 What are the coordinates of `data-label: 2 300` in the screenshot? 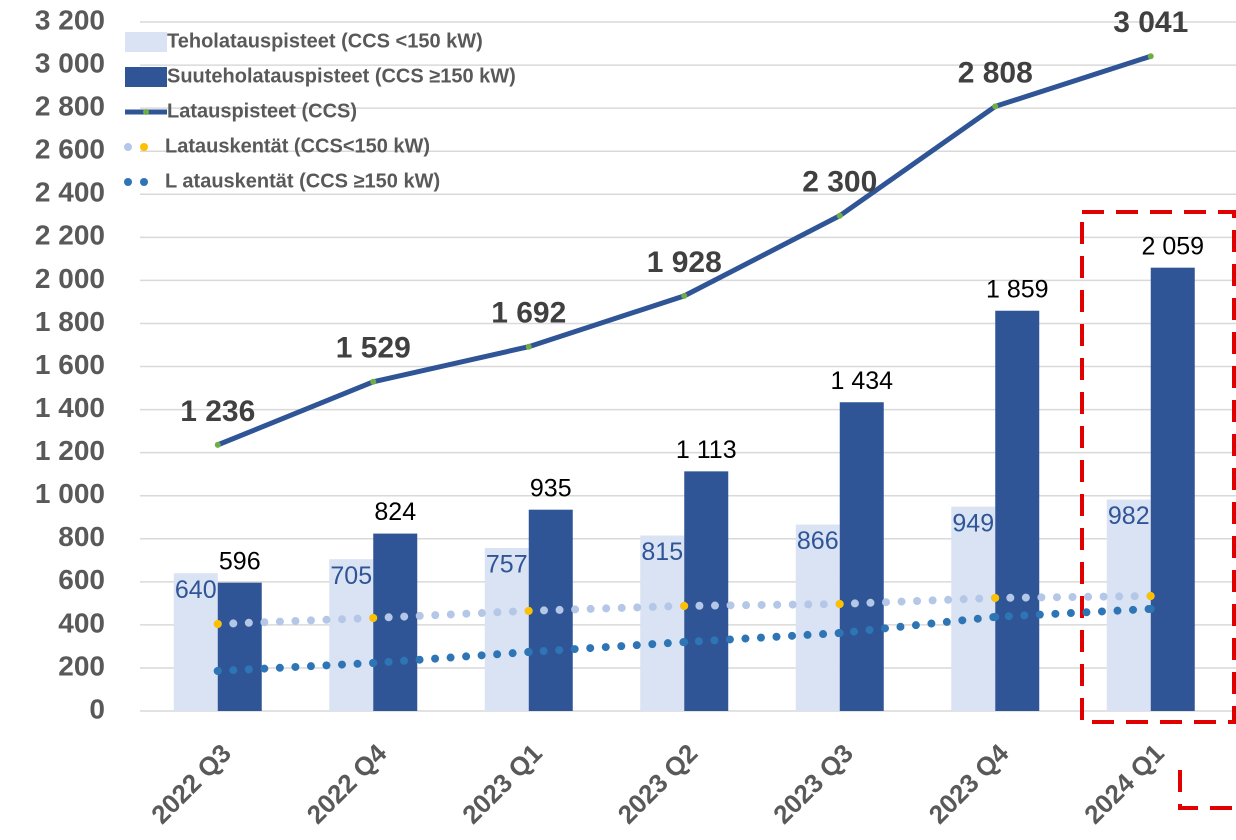 It's located at (839, 182).